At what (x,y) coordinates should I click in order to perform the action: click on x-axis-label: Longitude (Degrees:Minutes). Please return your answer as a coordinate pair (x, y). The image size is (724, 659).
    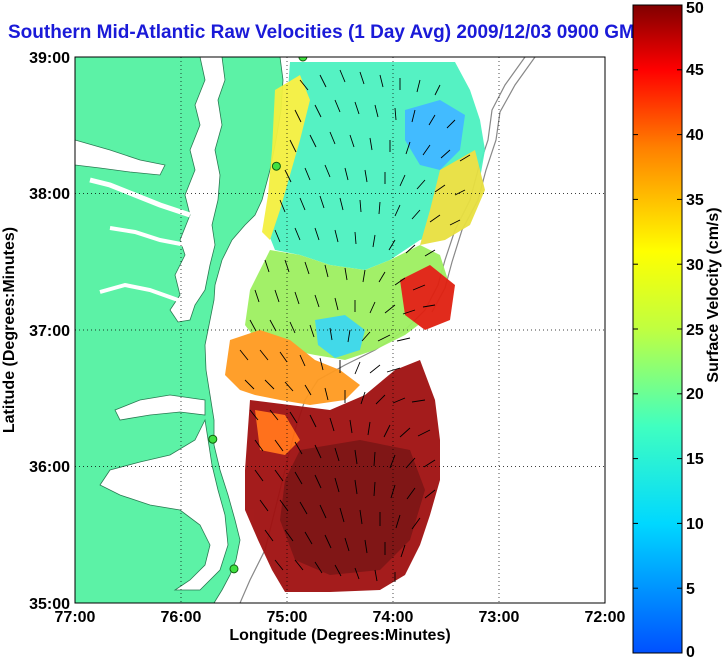
    Looking at the image, I should click on (339, 635).